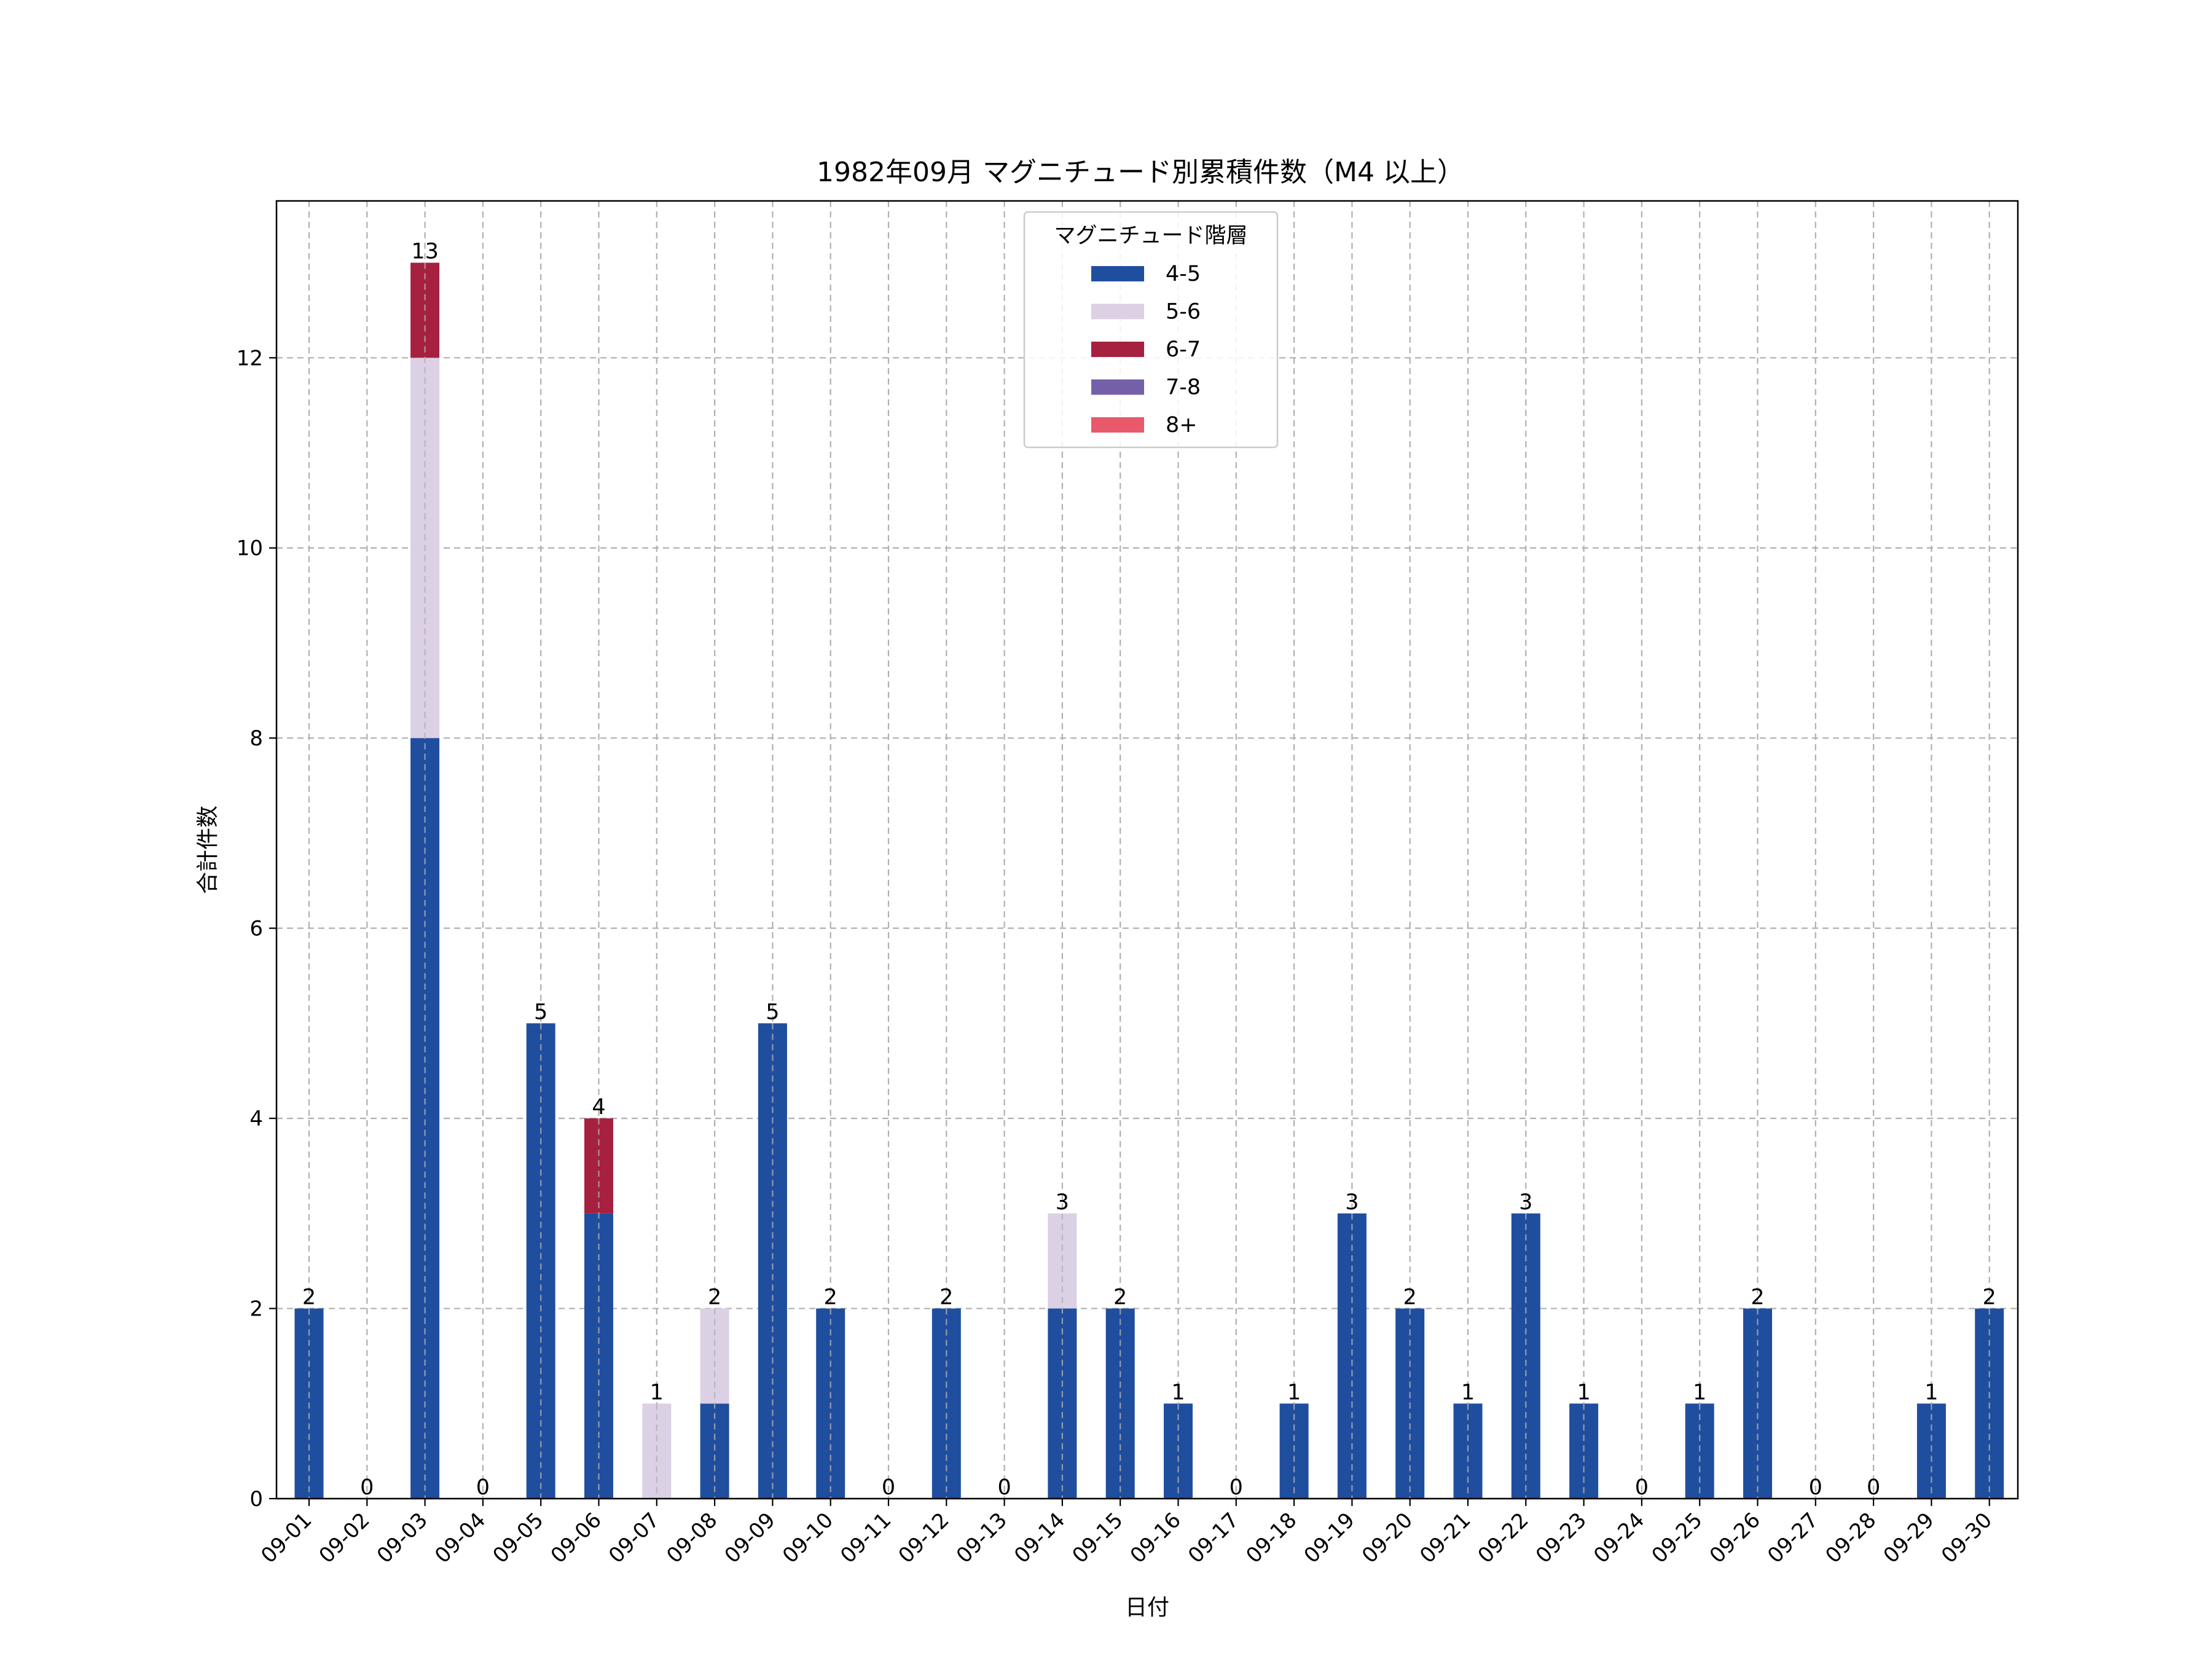 Image resolution: width=2212 pixels, height=1659 pixels. I want to click on x-tick-label: 09-30, so click(1967, 1538).